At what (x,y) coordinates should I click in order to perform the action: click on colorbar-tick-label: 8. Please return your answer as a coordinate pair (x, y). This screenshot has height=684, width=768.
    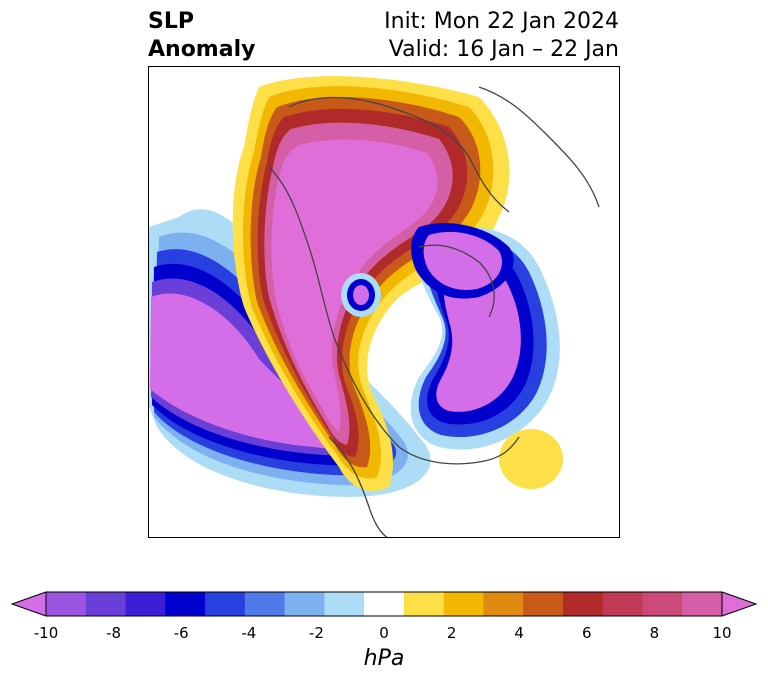
    Looking at the image, I should click on (654, 633).